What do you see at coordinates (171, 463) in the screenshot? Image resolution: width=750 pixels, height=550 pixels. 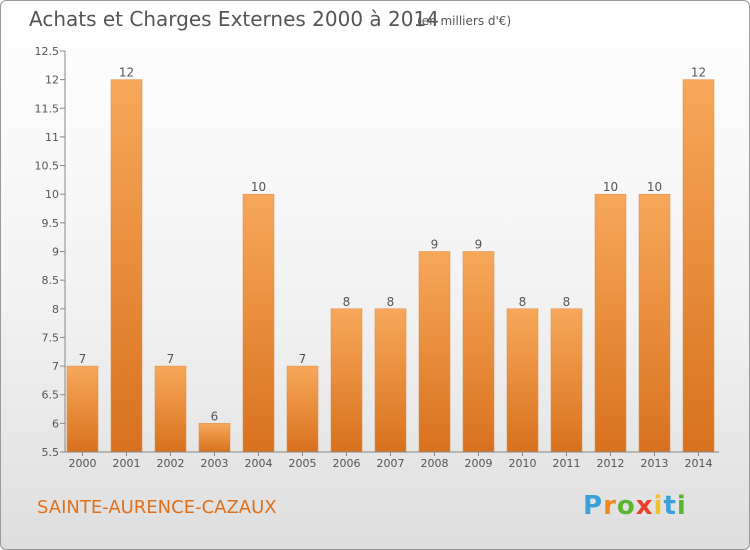 I see `x-tick-label: 2002` at bounding box center [171, 463].